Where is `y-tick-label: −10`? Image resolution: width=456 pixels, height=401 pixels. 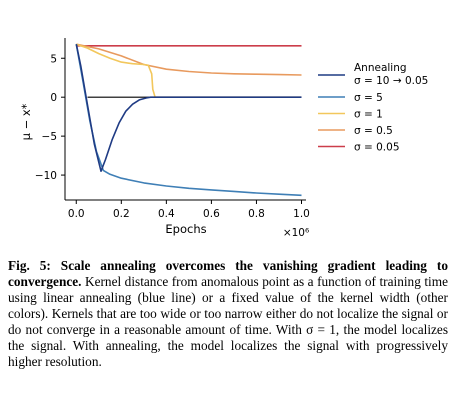
y-tick-label: −10 is located at coordinates (46, 176).